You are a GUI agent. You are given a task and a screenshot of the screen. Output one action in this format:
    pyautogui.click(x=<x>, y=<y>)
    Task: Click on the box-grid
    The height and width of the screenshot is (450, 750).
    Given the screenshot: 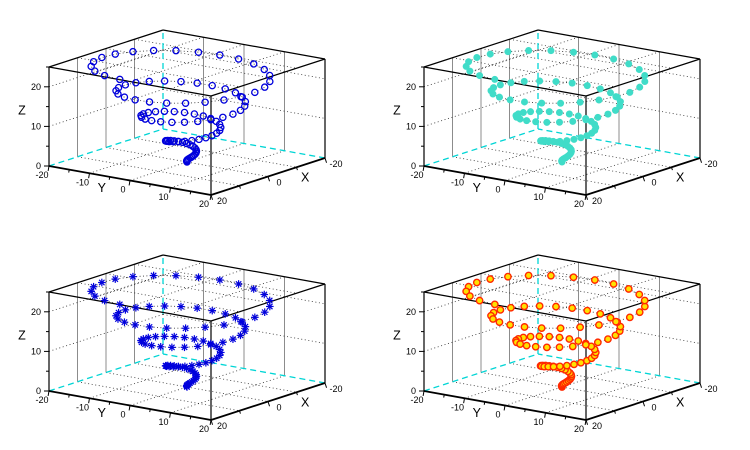 What is the action you would take?
    pyautogui.click(x=562, y=112)
    